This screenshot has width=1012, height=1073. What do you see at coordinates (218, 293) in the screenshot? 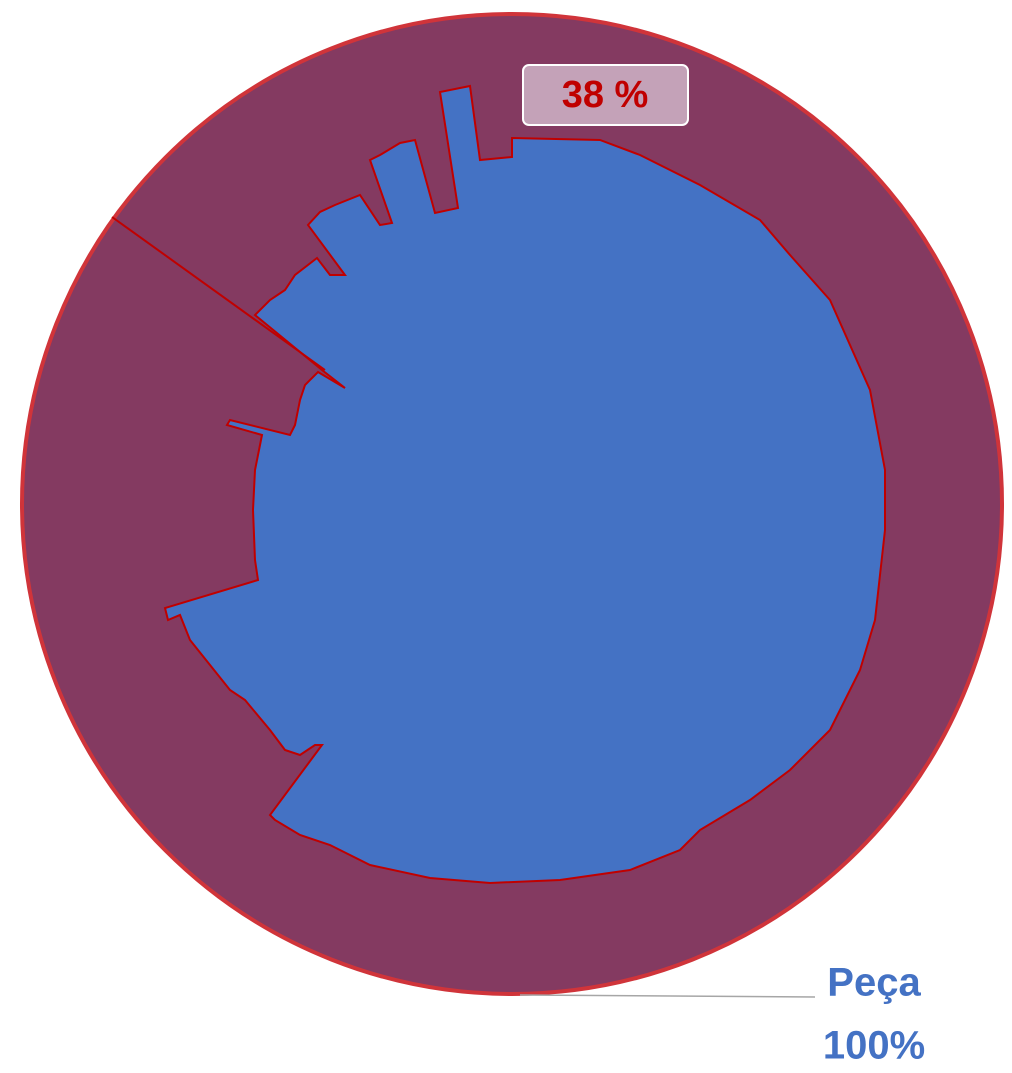
I see `divider` at bounding box center [218, 293].